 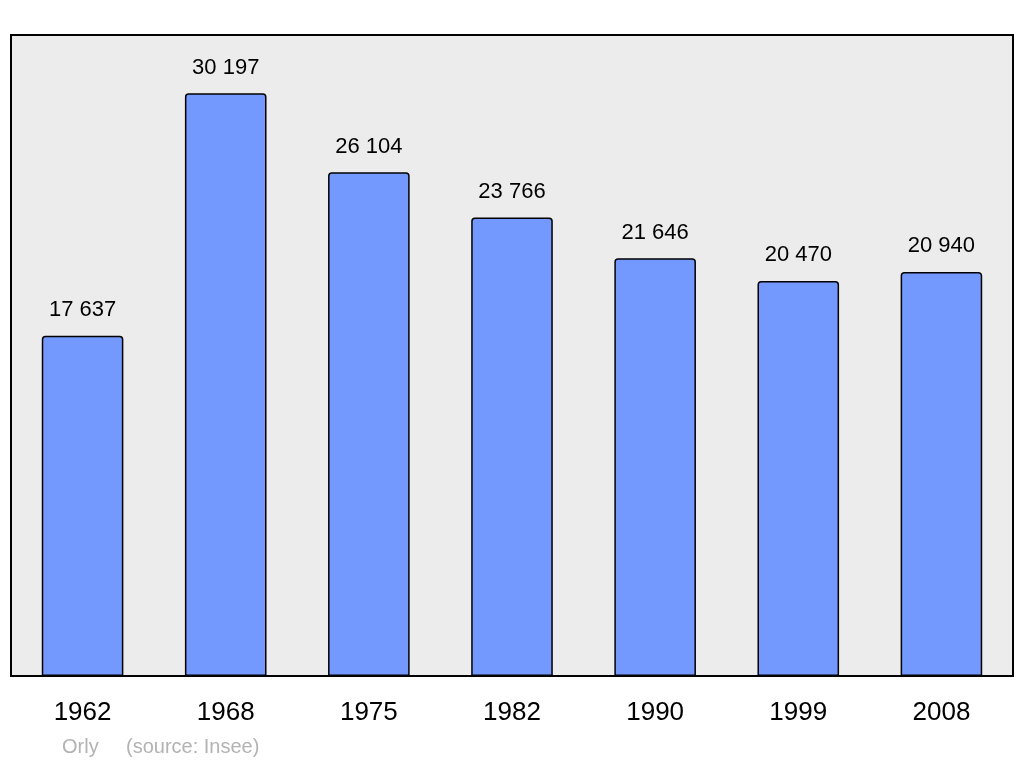 I want to click on data-label: 23 766, so click(x=512, y=190).